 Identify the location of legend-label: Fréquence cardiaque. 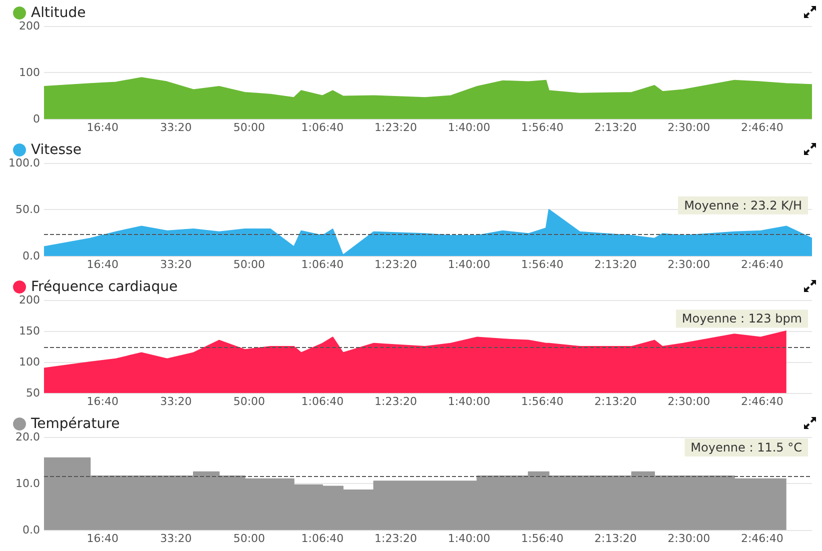
(104, 287).